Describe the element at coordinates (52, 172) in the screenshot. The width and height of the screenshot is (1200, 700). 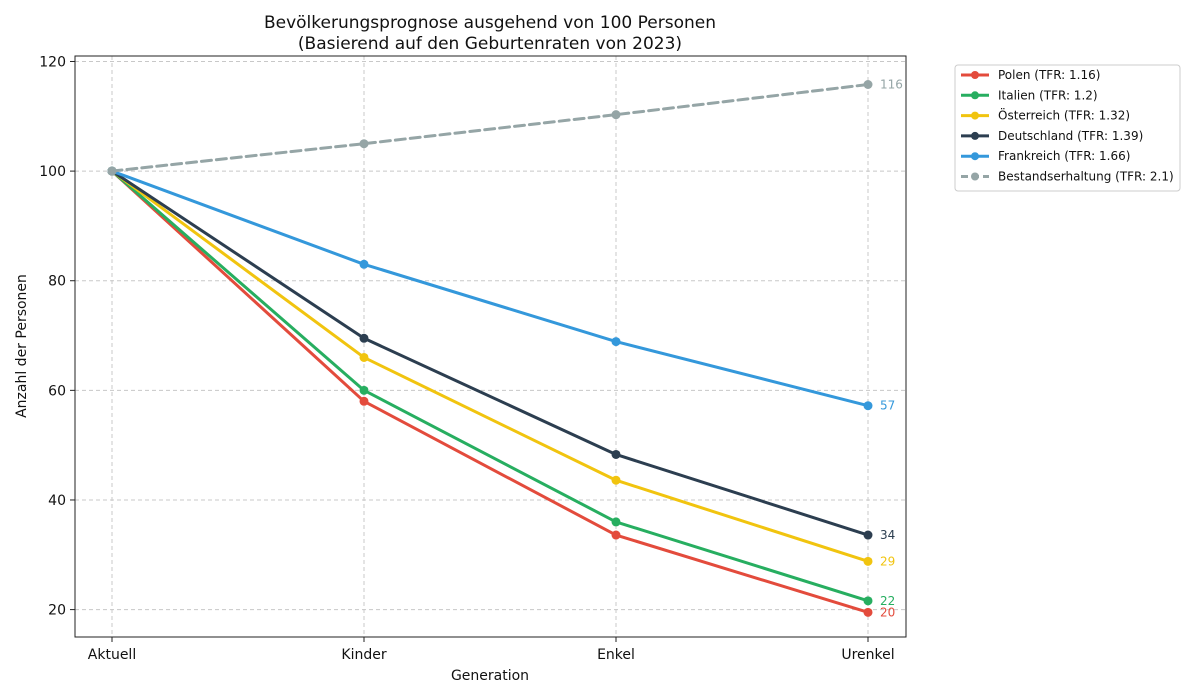
I see `y-tick-label: 100` at that location.